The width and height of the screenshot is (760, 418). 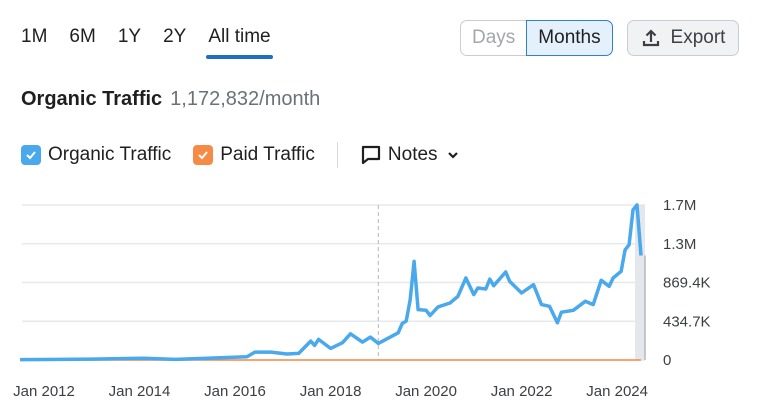 What do you see at coordinates (267, 154) in the screenshot?
I see `legend-paid-label: Paid Traffic` at bounding box center [267, 154].